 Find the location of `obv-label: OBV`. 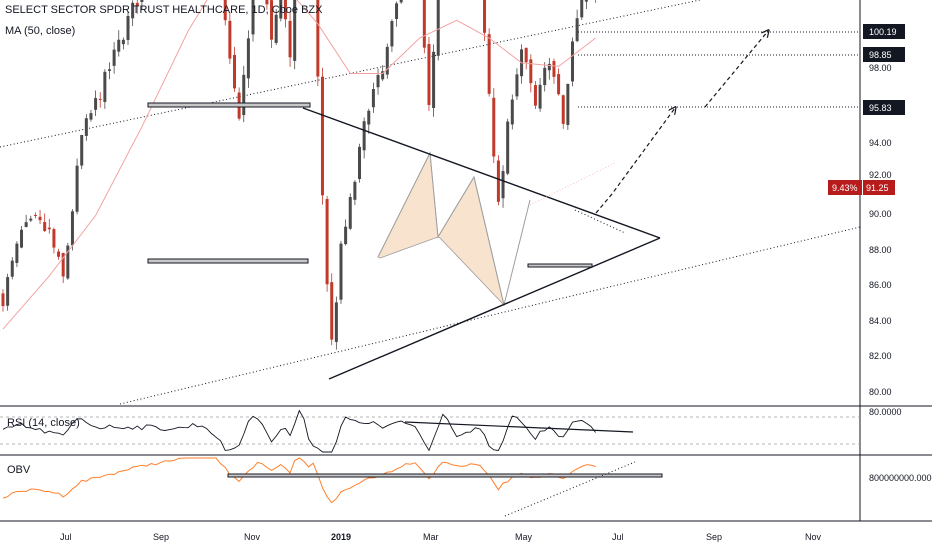

obv-label: OBV is located at coordinates (19, 470).